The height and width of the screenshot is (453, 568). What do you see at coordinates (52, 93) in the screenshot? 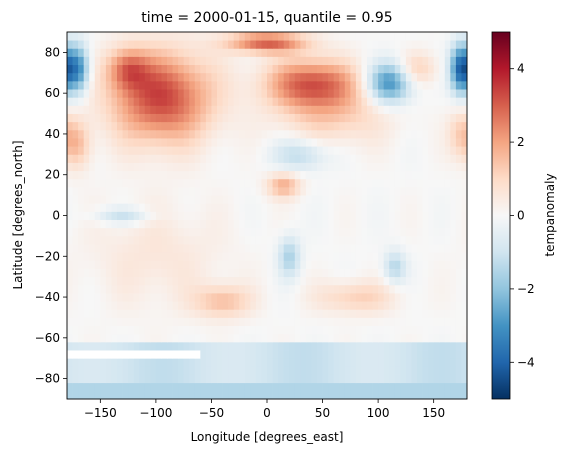
I see `tick-label: 60` at bounding box center [52, 93].